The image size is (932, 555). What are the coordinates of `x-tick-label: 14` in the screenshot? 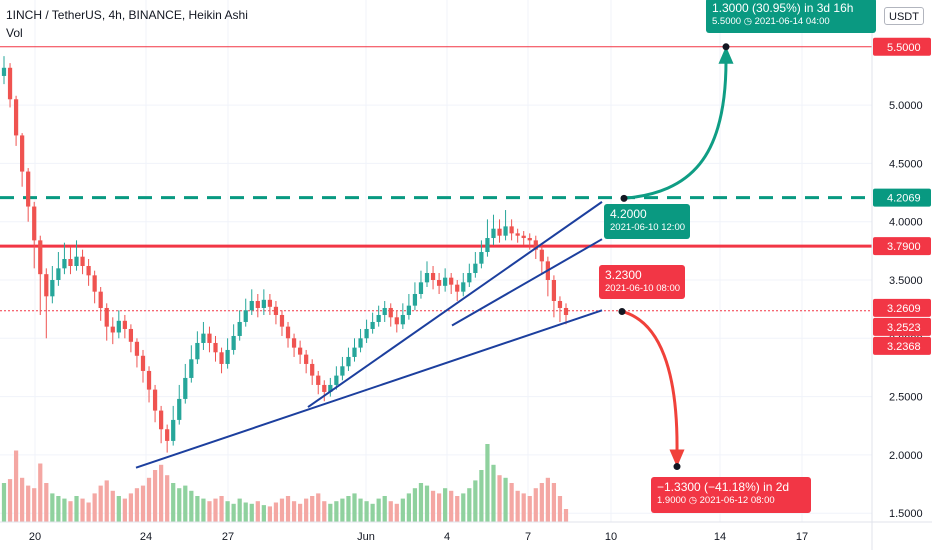 It's located at (720, 537).